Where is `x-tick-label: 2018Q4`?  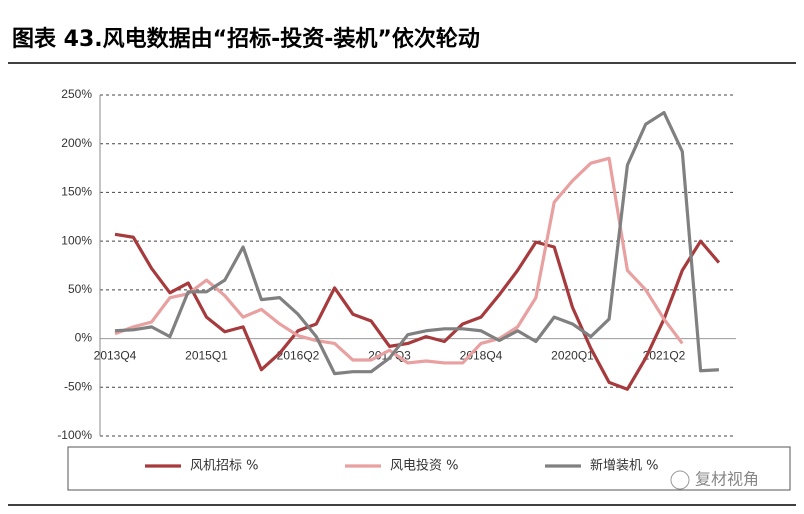 x-tick-label: 2018Q4 is located at coordinates (481, 356).